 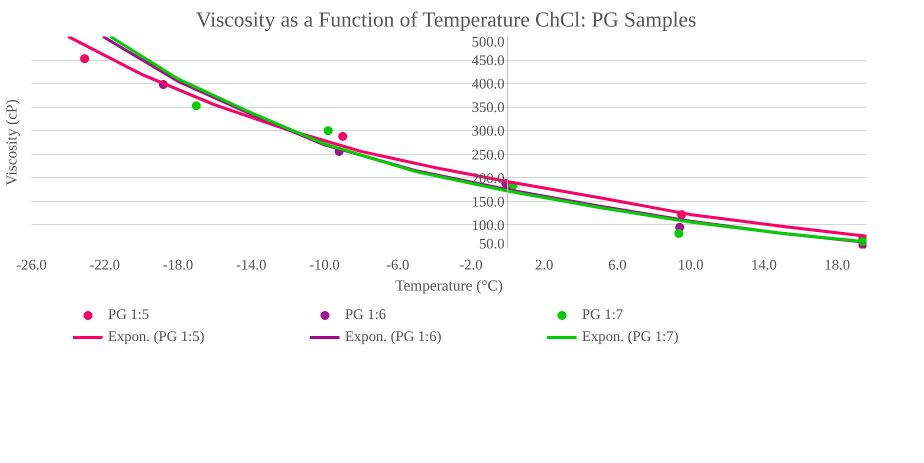 I want to click on y-tick-label: 450.0, so click(x=488, y=61).